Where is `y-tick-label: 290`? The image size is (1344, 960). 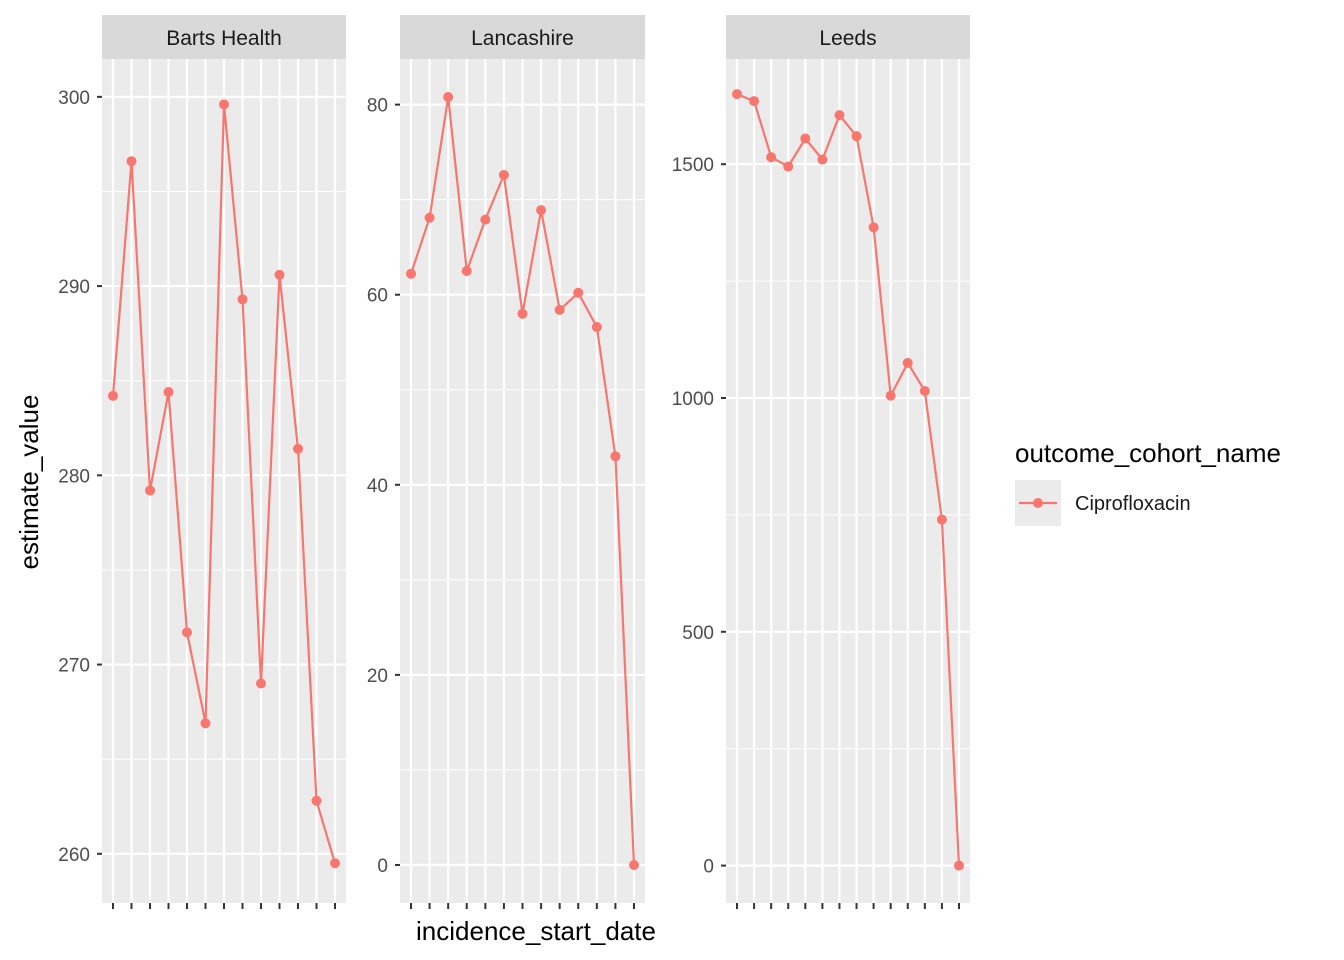 y-tick-label: 290 is located at coordinates (74, 287).